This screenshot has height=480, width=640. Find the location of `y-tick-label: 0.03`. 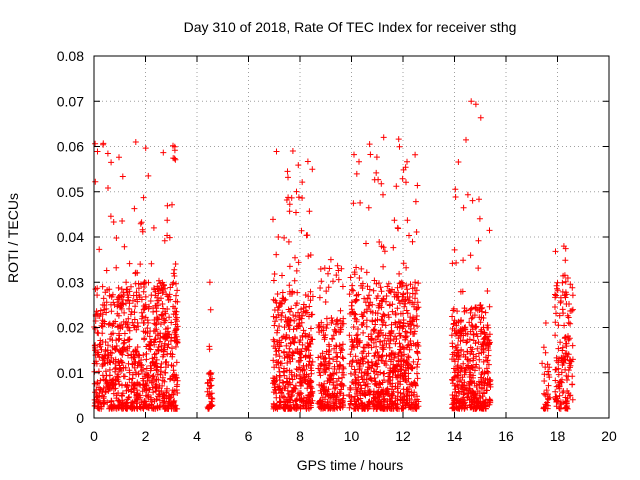

y-tick-label: 0.03 is located at coordinates (70, 282).